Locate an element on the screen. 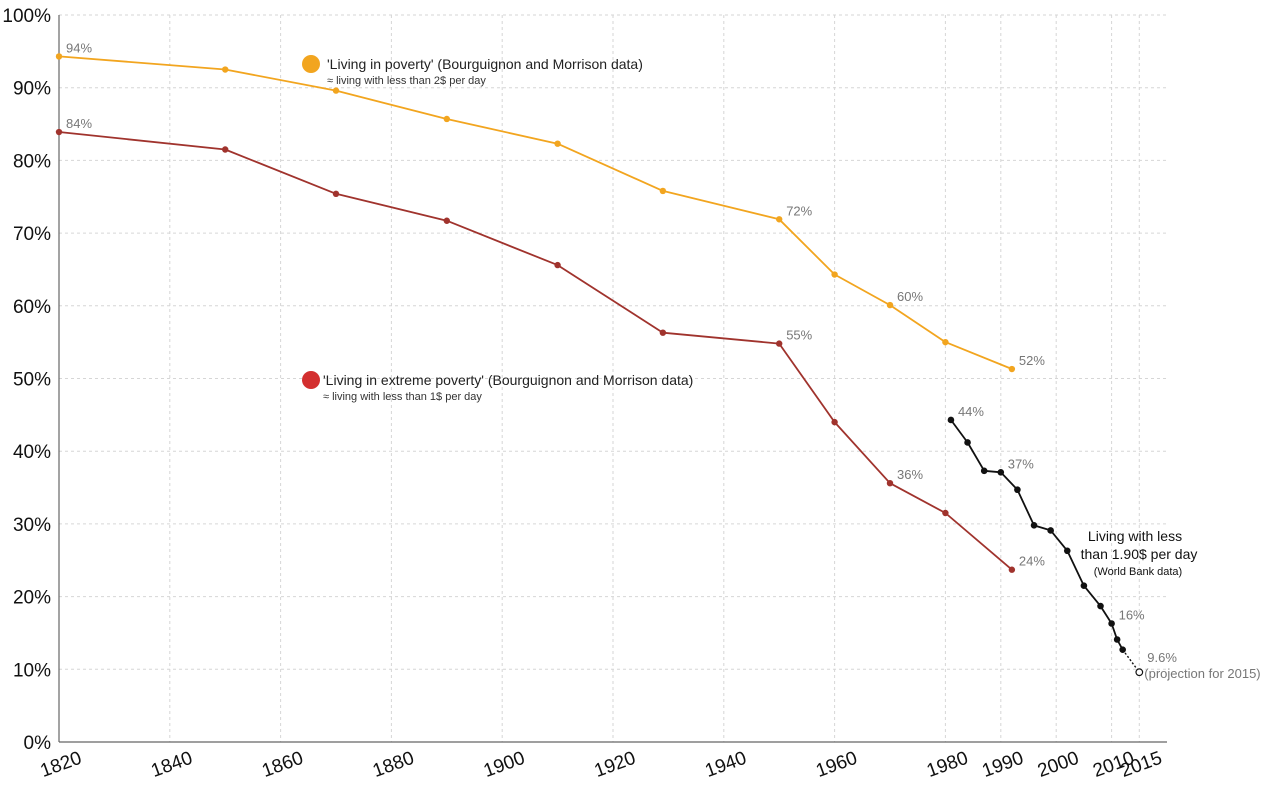 This screenshot has height=803, width=1280. x-tick-label: 1980 is located at coordinates (947, 765).